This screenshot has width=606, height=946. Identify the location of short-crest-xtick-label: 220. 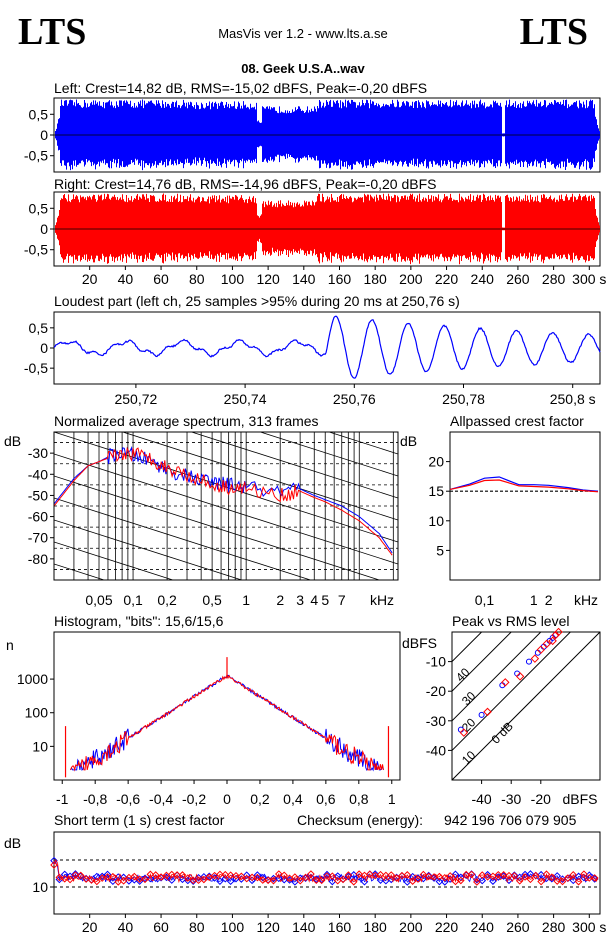
(447, 927).